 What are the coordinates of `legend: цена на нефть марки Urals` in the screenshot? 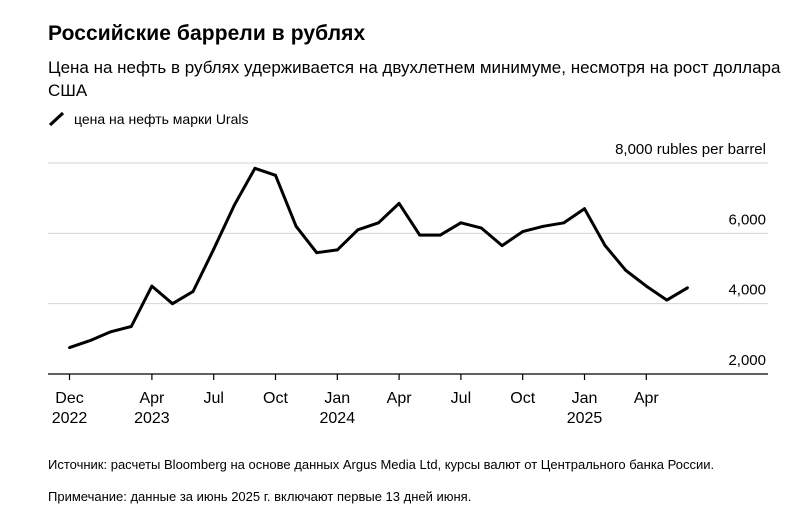 It's located at (148, 119).